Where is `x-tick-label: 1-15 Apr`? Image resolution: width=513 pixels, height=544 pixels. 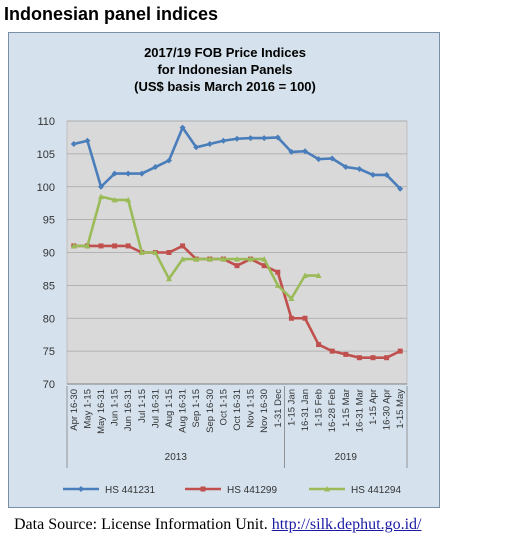
x-tick-label: 1-15 Apr is located at coordinates (373, 407).